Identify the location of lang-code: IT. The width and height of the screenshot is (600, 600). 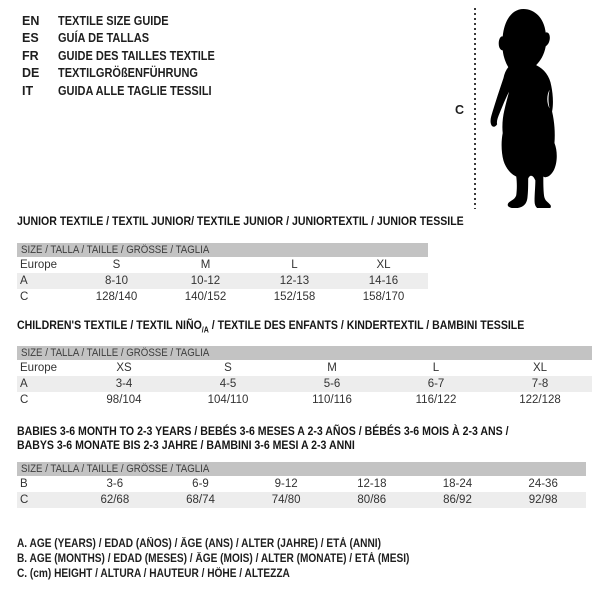
(28, 90).